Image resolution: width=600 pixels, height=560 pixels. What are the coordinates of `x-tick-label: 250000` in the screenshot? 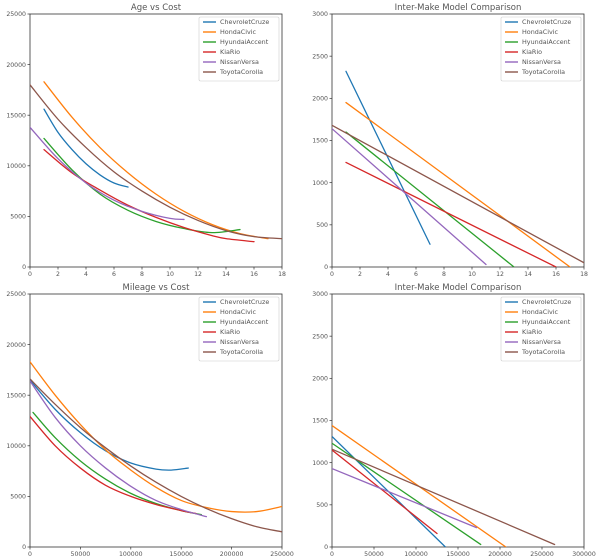 It's located at (542, 554).